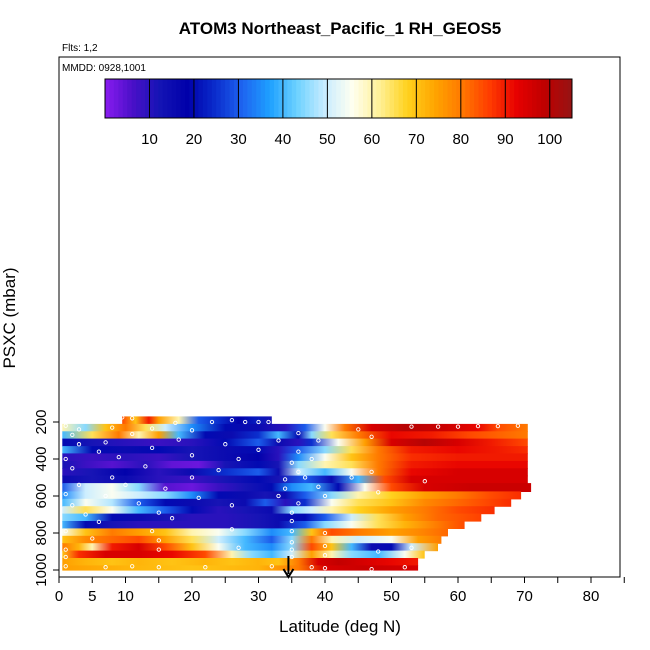 The width and height of the screenshot is (650, 650). Describe the element at coordinates (325, 596) in the screenshot. I see `x-tick-label: 40` at that location.